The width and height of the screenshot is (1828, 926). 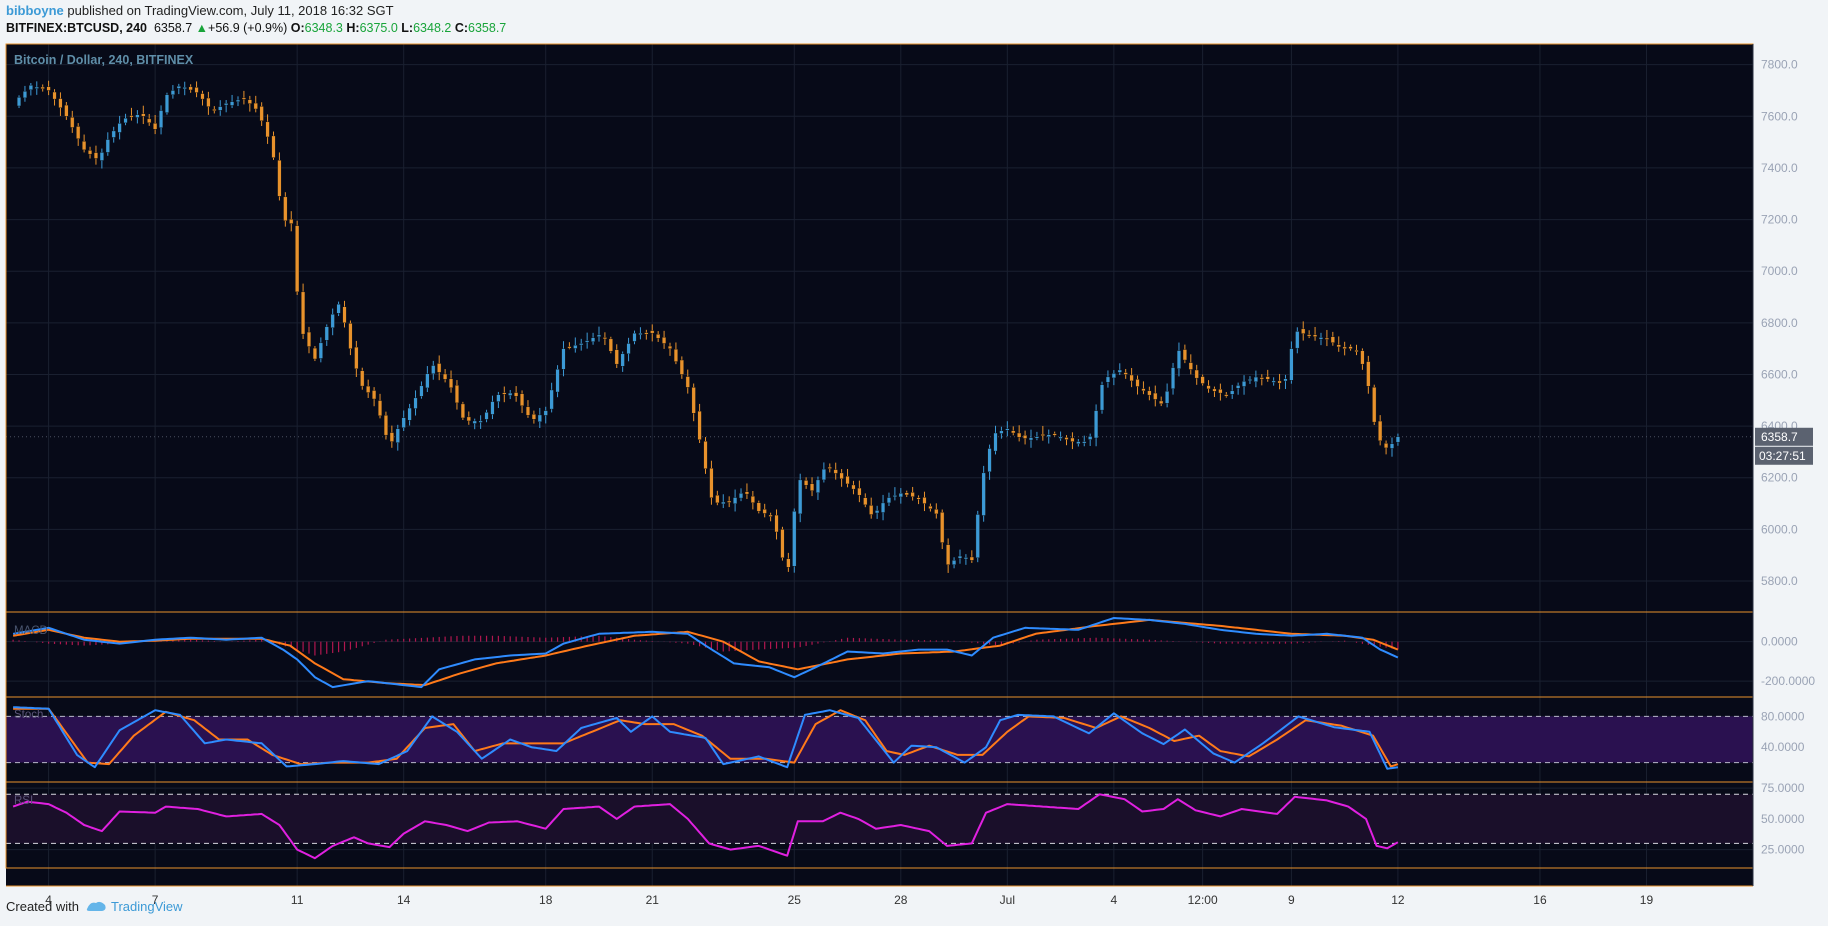 What do you see at coordinates (1779, 529) in the screenshot?
I see `y-tick-label: 6000.0` at bounding box center [1779, 529].